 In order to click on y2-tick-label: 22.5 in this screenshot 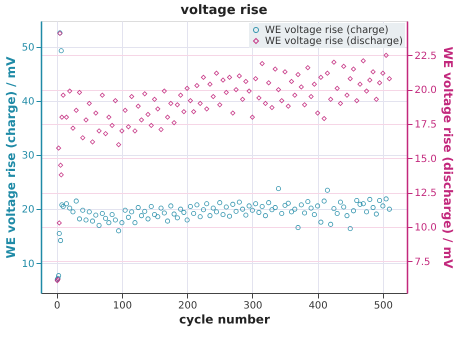, I will do `click(425, 56)`.